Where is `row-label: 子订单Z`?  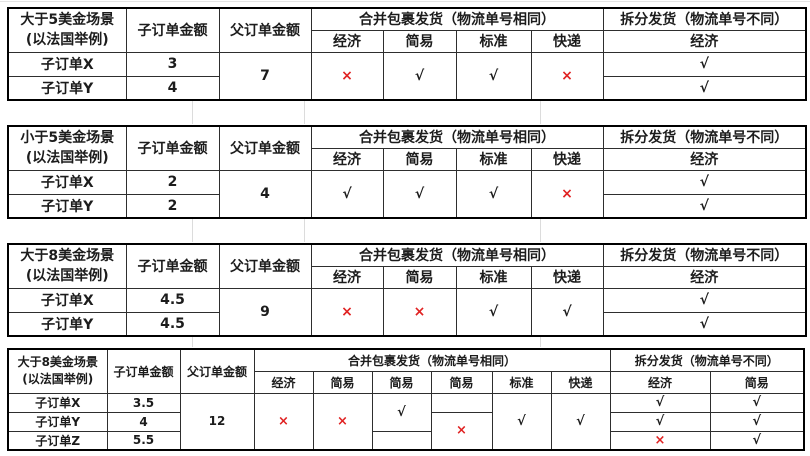
row-label: 子订单Z is located at coordinates (57, 440).